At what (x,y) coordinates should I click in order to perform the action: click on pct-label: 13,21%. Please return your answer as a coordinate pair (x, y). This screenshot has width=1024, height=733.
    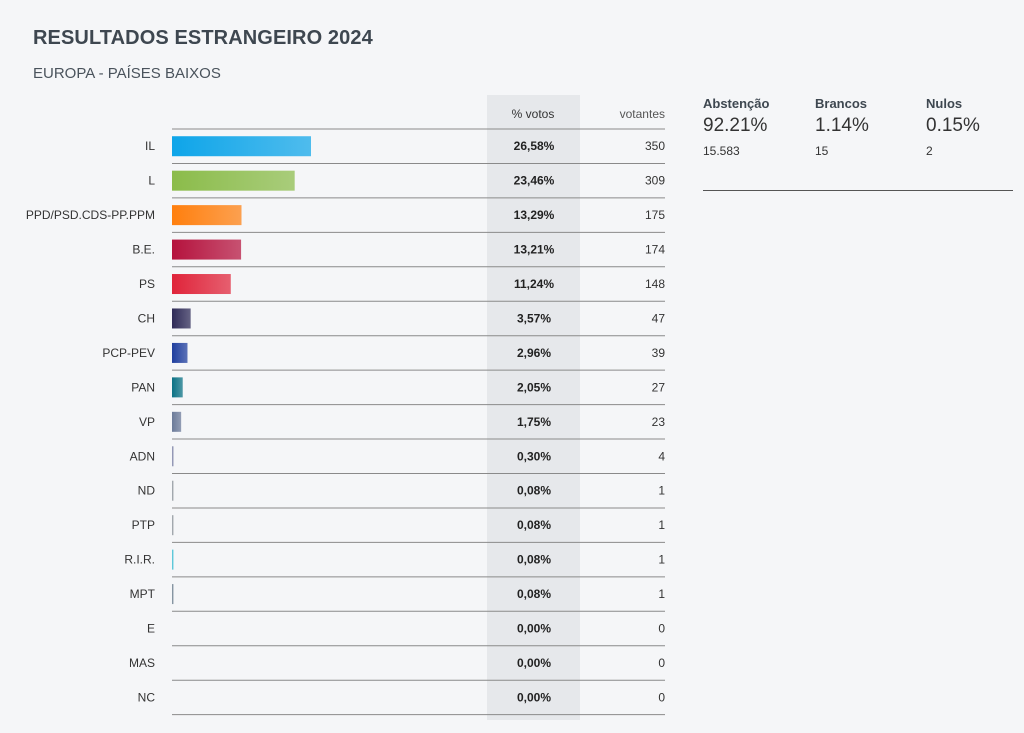
    Looking at the image, I should click on (534, 250).